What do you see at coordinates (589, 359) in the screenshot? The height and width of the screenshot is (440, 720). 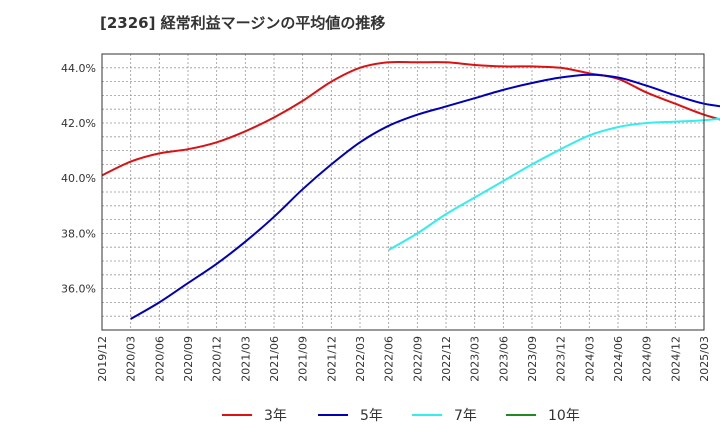 I see `x-tick-label: 2024/03` at bounding box center [589, 359].